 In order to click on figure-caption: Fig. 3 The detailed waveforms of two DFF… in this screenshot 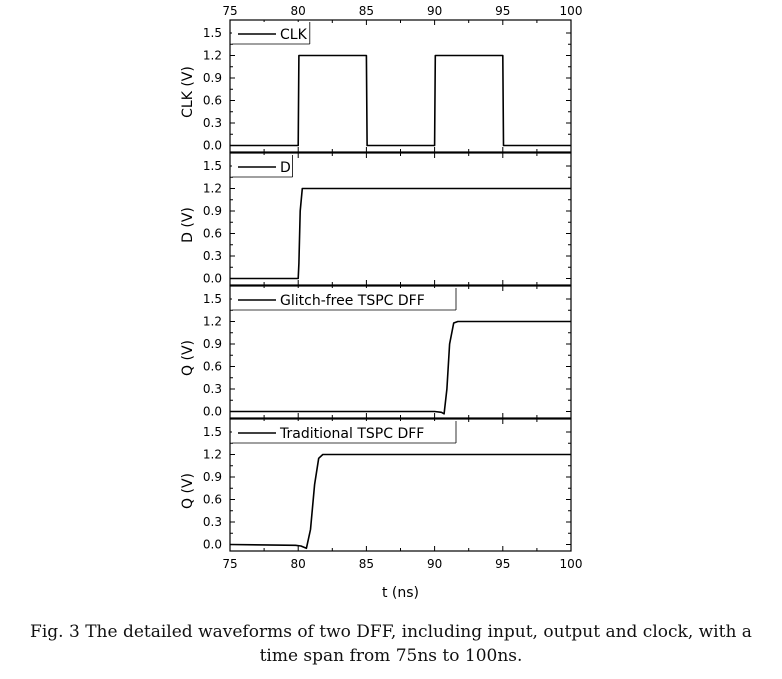, I will do `click(391, 644)`.